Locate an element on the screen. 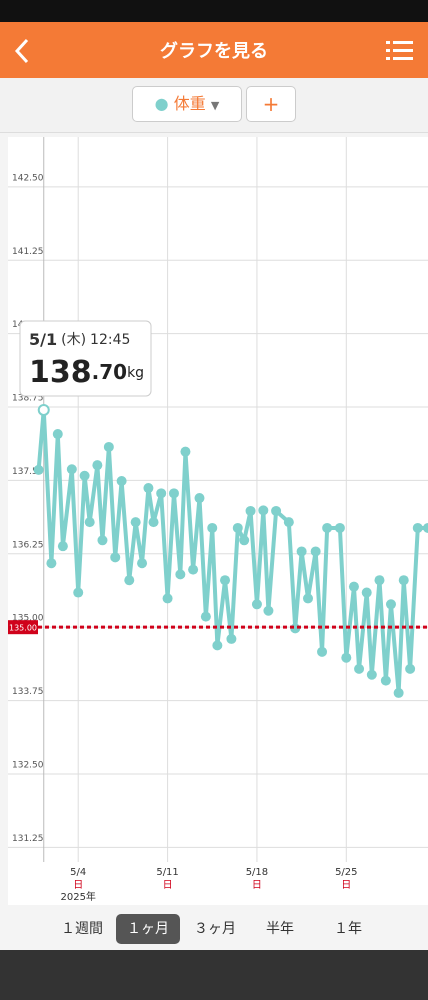 Image resolution: width=428 pixels, height=1000 pixels. range-tabs: １週間 １ヶ月 ３ヶ月 半年 １年 is located at coordinates (214, 928).